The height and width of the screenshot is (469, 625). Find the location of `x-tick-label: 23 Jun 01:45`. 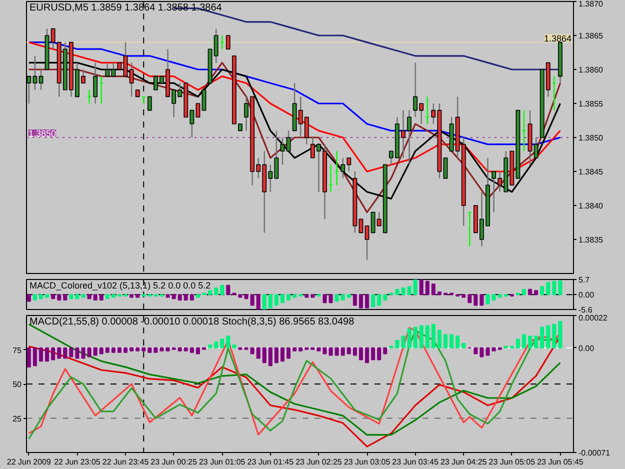

x-tick-label: 23 Jun 01:45 is located at coordinates (270, 462).